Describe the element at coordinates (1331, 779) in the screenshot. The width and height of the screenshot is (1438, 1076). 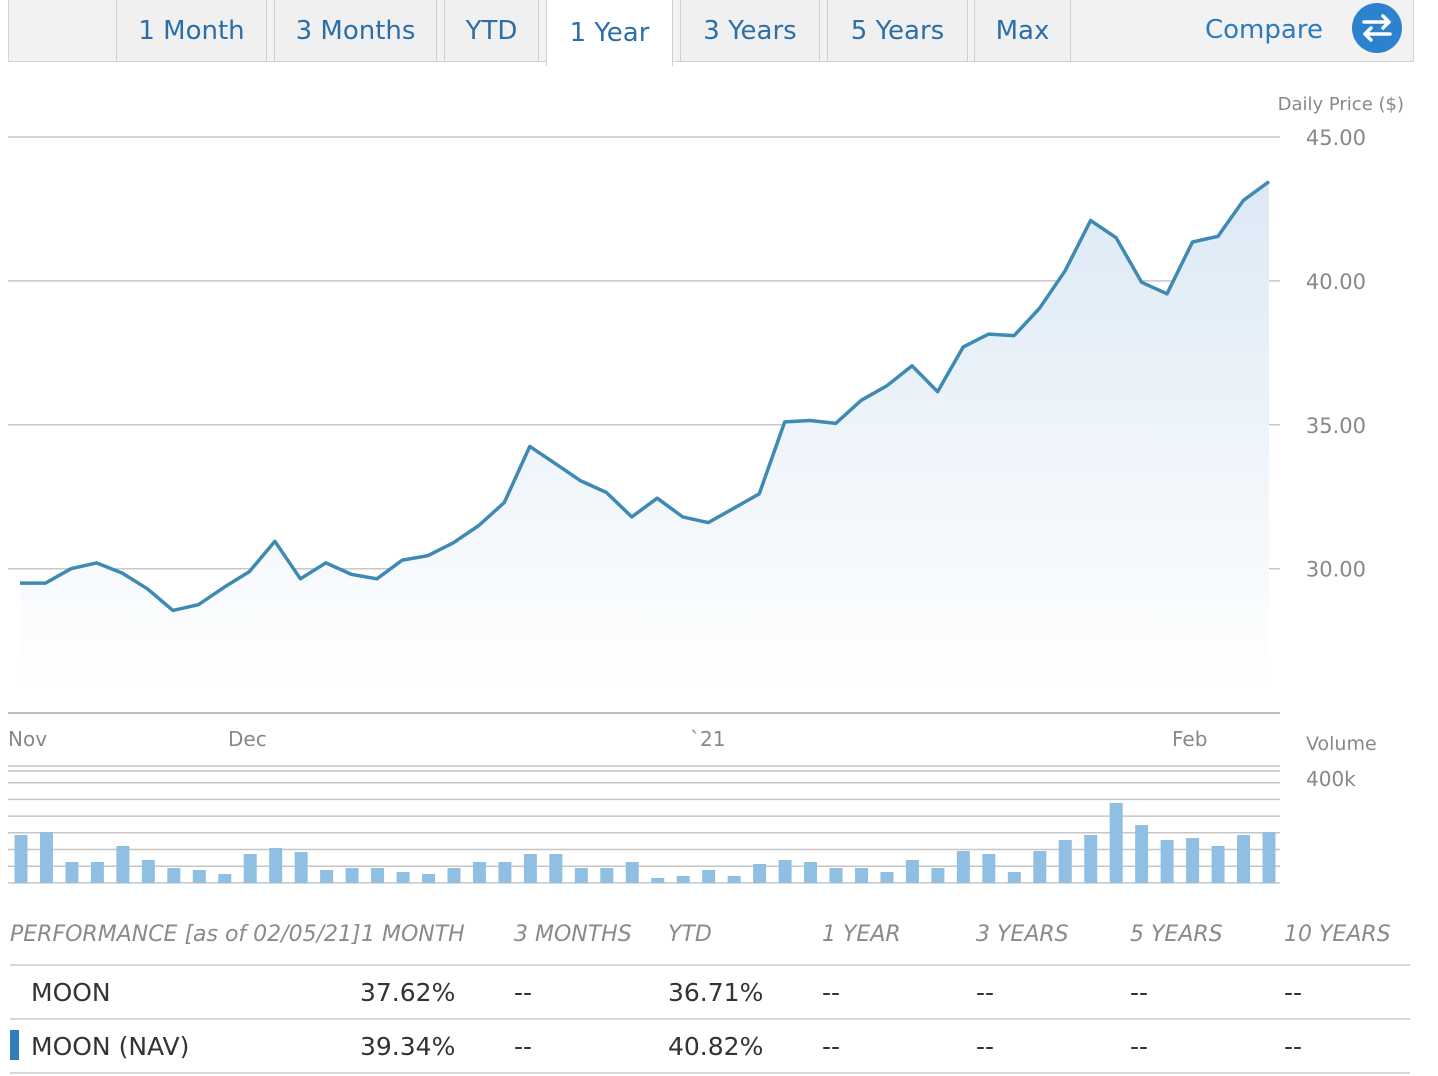
I see `volume-tick-label: 400k` at that location.